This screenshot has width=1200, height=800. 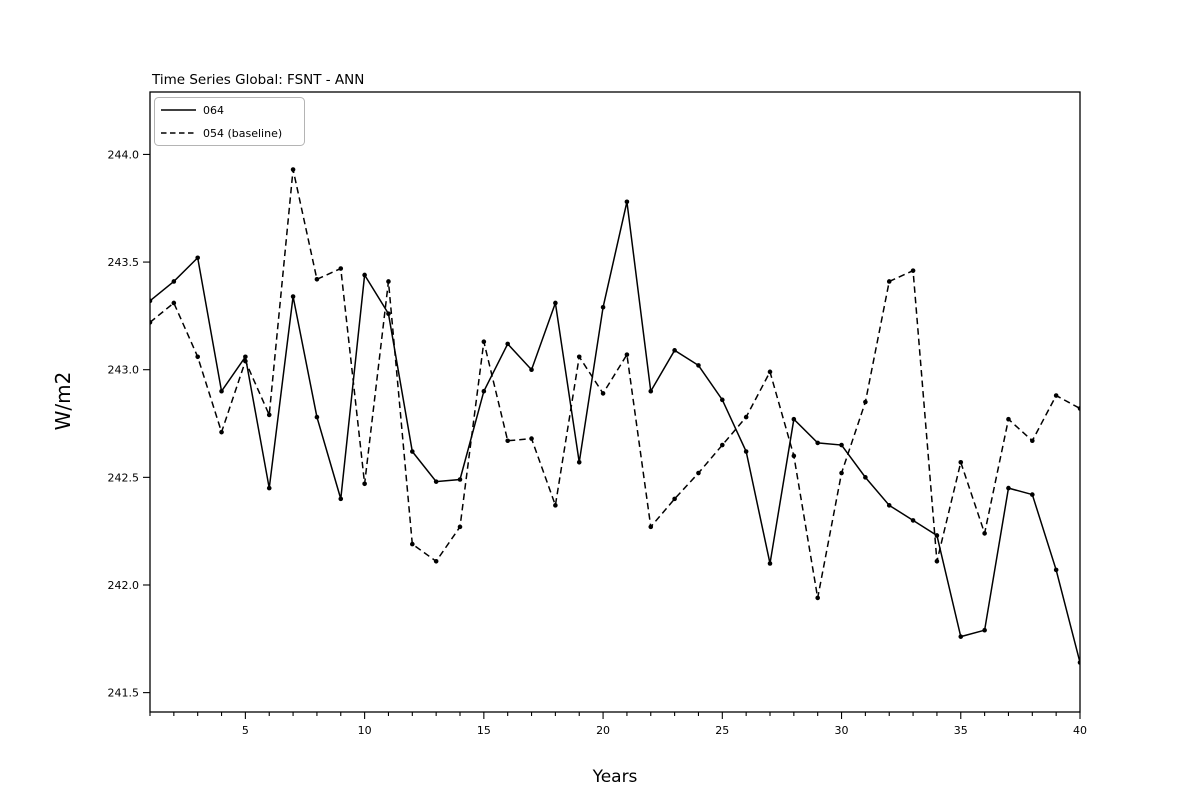 What do you see at coordinates (242, 133) in the screenshot?
I see `legend-label-054-baseline: 054 (baseline)` at bounding box center [242, 133].